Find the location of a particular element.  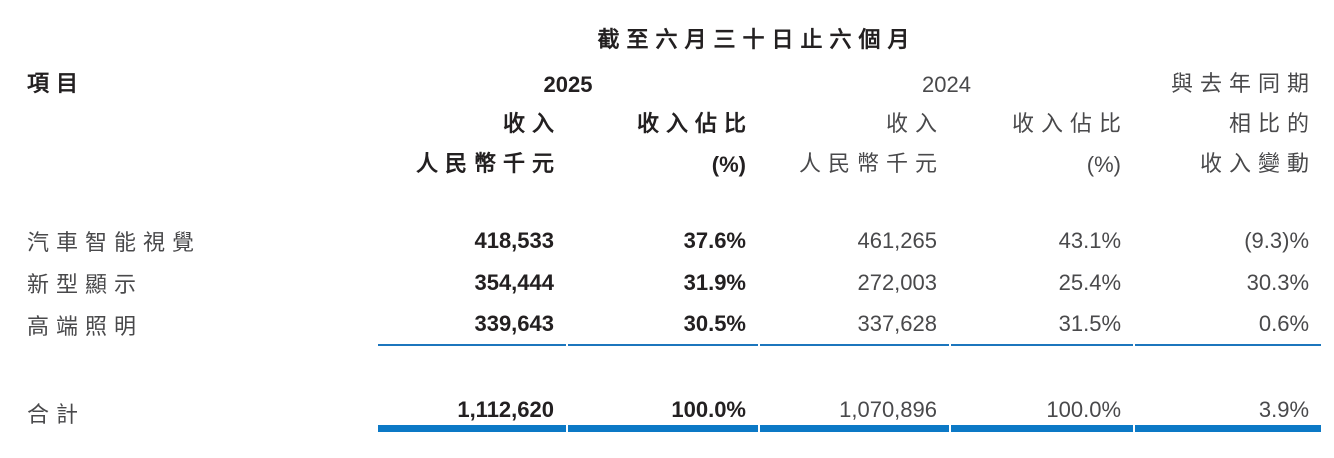

change-header-line1: 與去年同期 is located at coordinates (1244, 83).